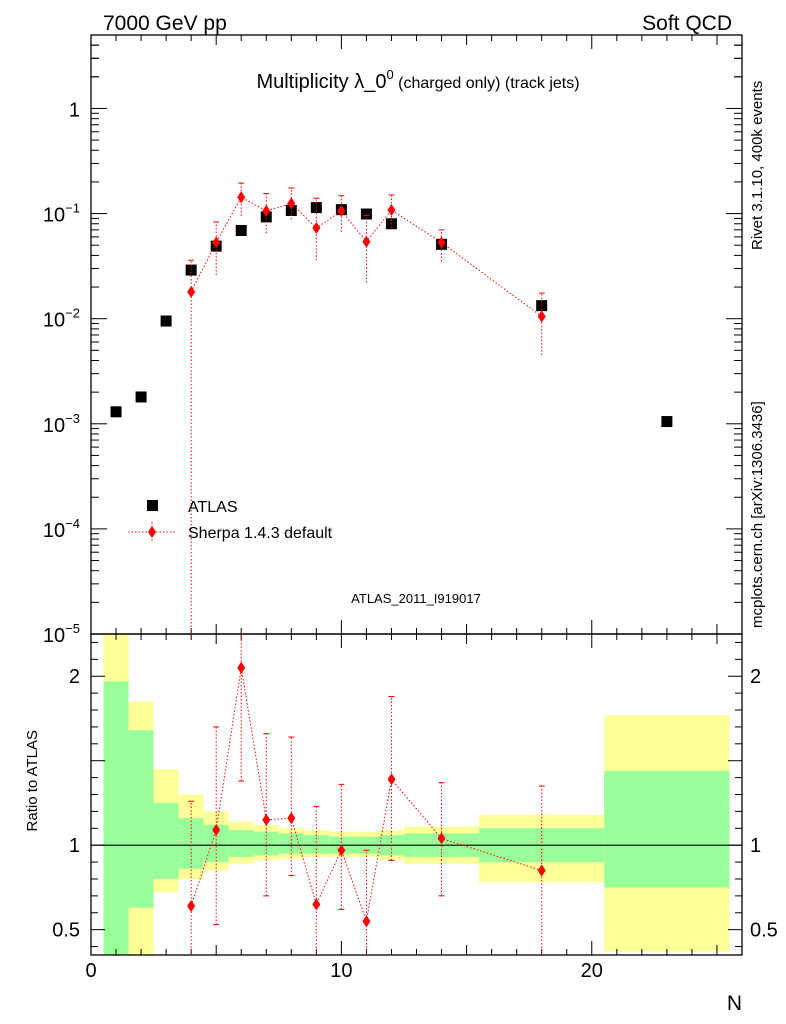 This screenshot has height=1024, width=786. I want to click on main-y-tick-base-2: 10, so click(54, 321).